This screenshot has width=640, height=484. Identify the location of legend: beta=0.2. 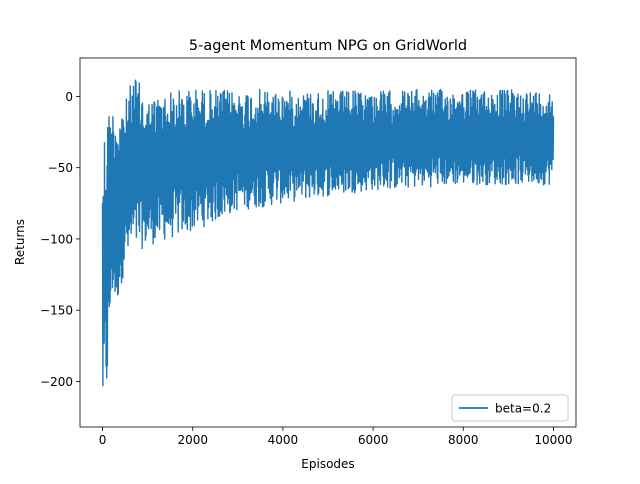
(510, 408).